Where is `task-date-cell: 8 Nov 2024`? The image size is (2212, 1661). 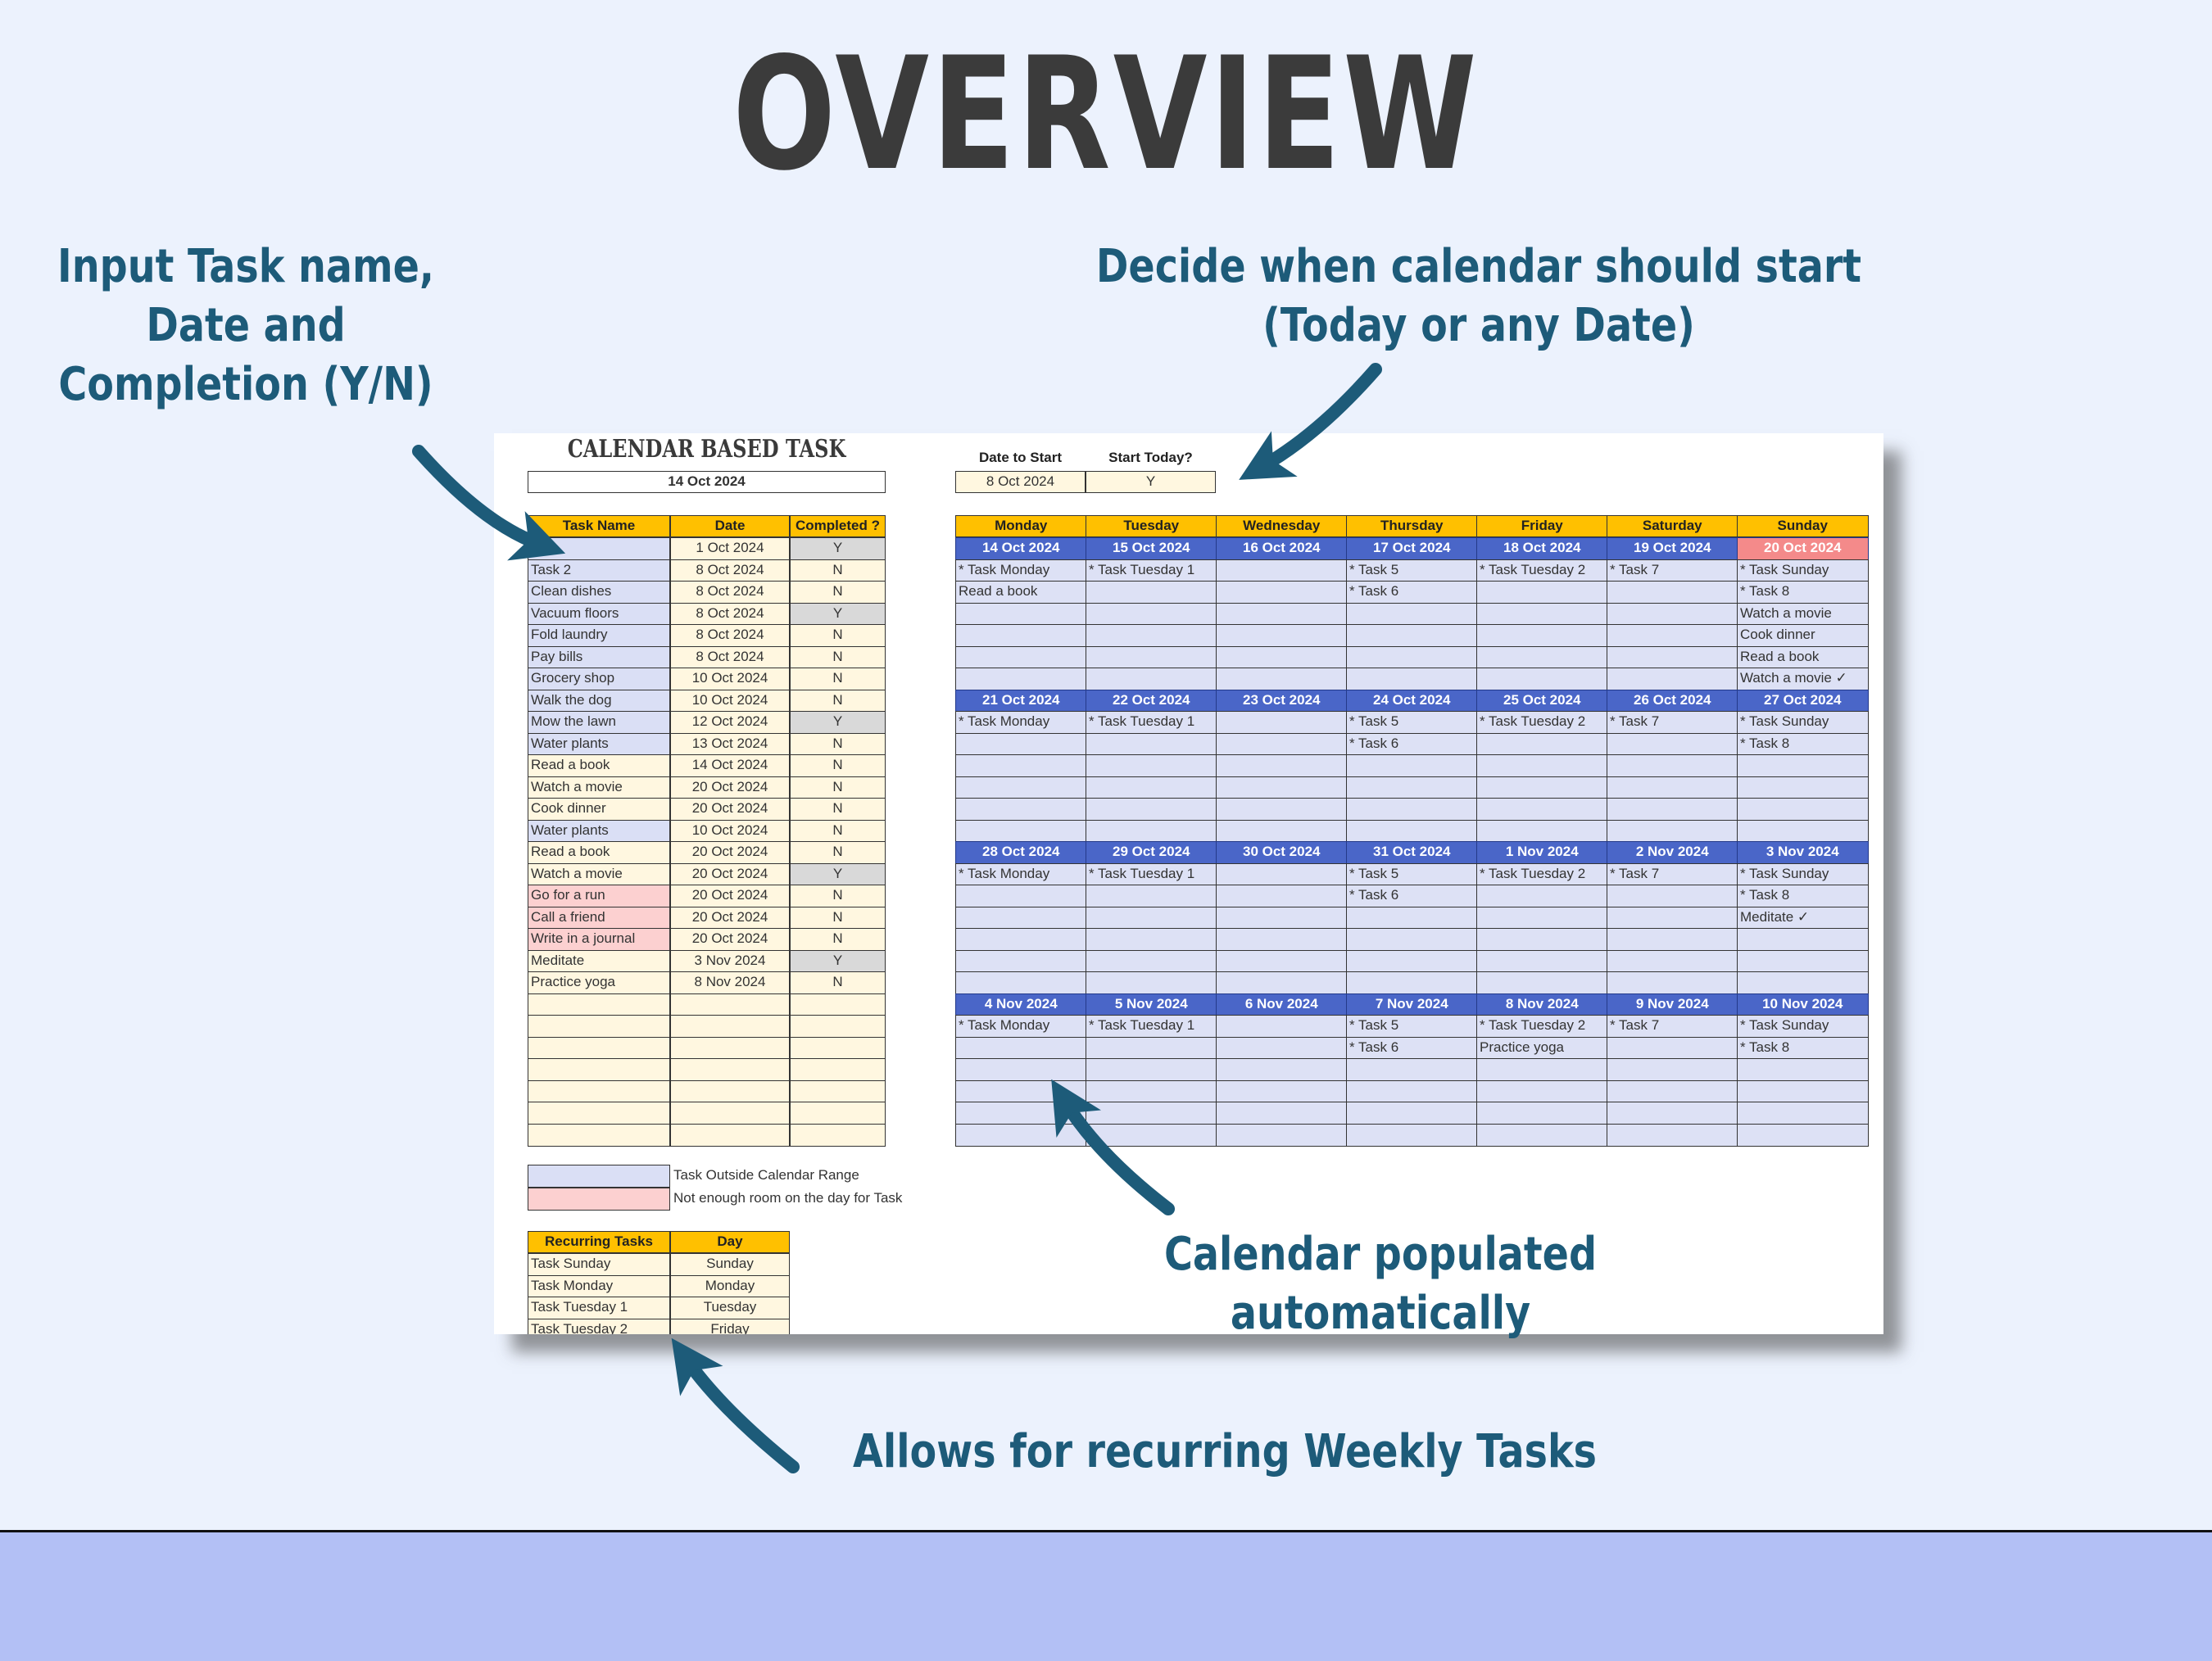
task-date-cell: 8 Nov 2024 is located at coordinates (730, 983).